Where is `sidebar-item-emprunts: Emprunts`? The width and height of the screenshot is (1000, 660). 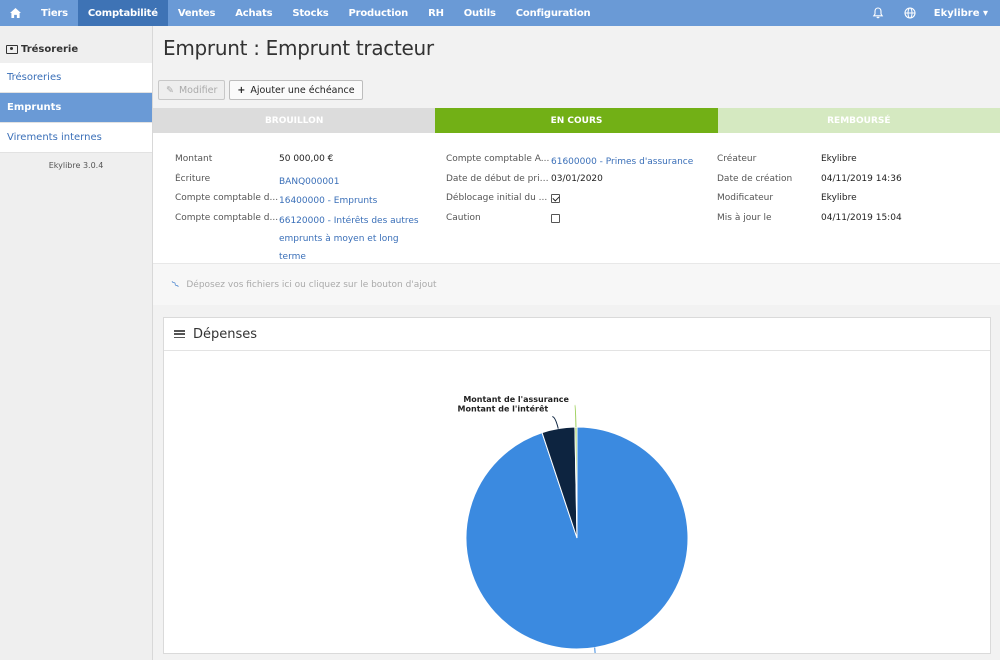 sidebar-item-emprunts: Emprunts is located at coordinates (76, 108).